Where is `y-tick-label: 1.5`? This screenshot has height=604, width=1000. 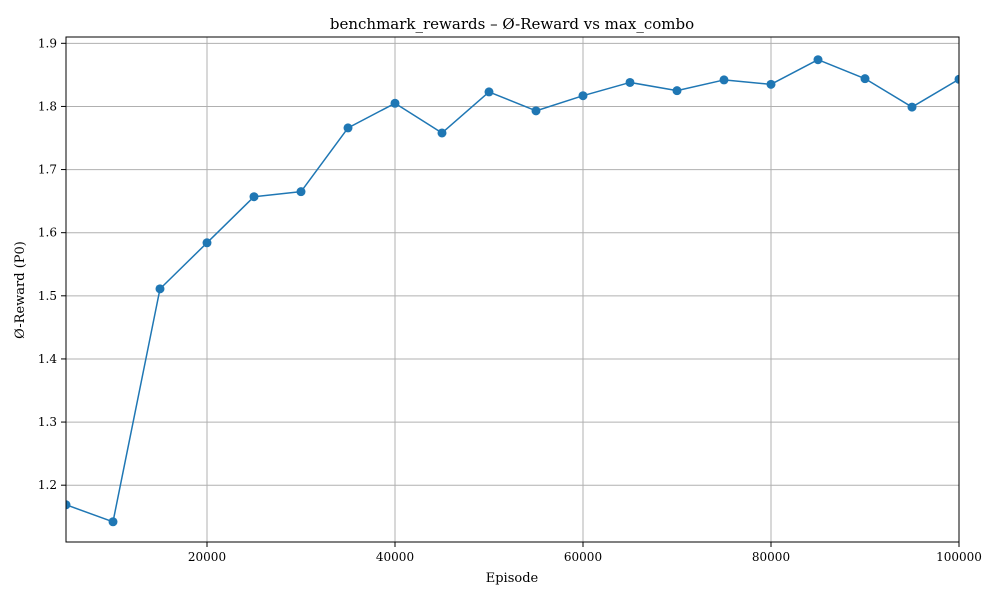
y-tick-label: 1.5 is located at coordinates (47, 296).